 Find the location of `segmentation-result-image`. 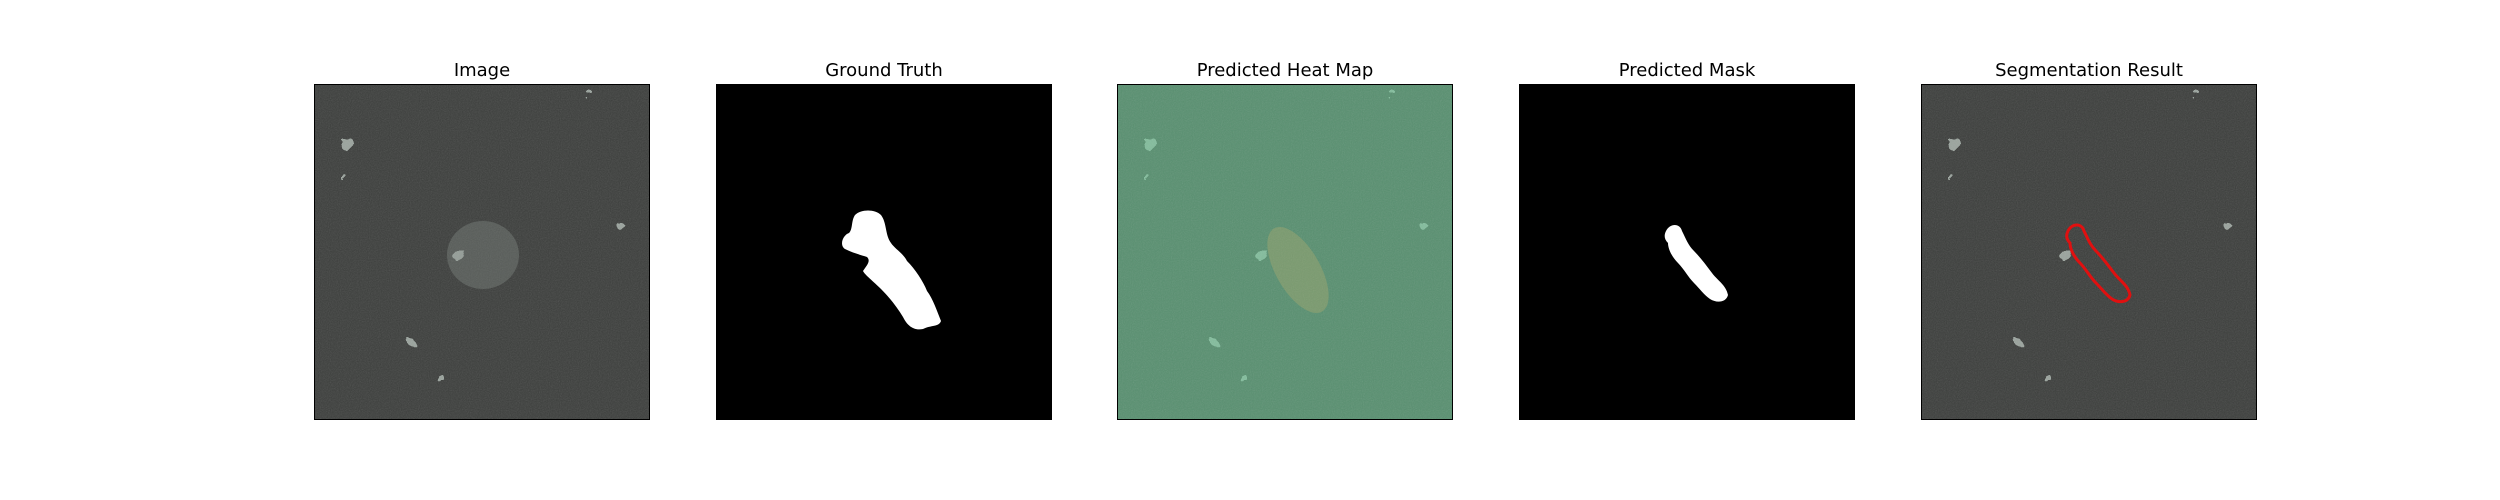

segmentation-result-image is located at coordinates (2089, 252).